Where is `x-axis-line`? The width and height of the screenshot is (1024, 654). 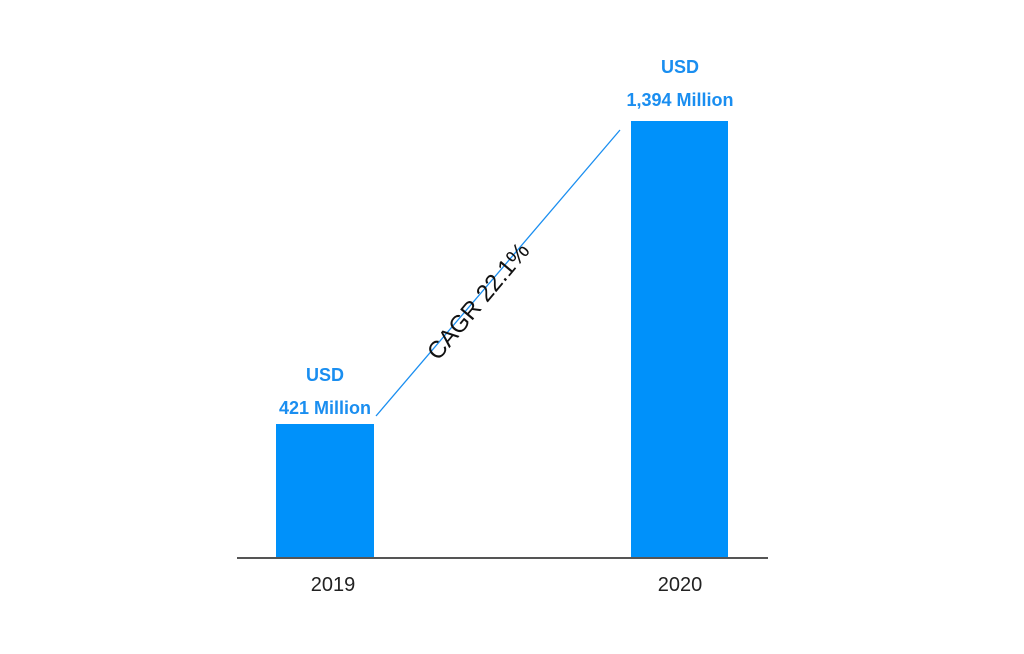
x-axis-line is located at coordinates (502, 558).